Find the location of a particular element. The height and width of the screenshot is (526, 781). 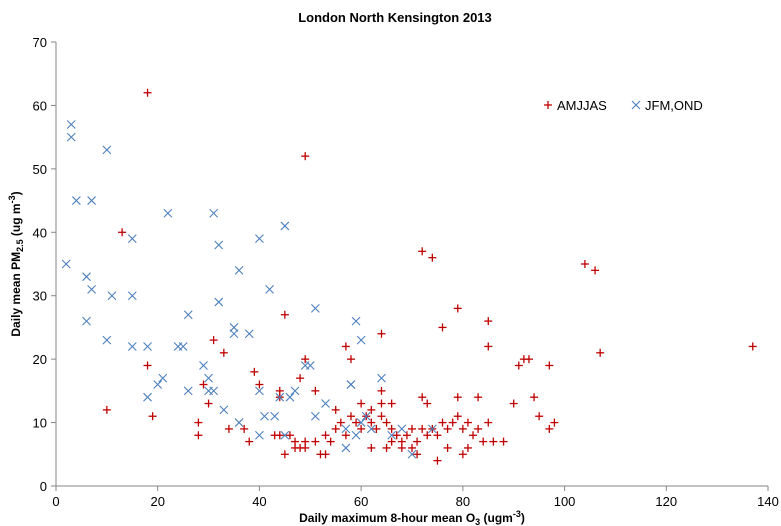

y-axis-label-main: Daily mean PM is located at coordinates (16, 294).